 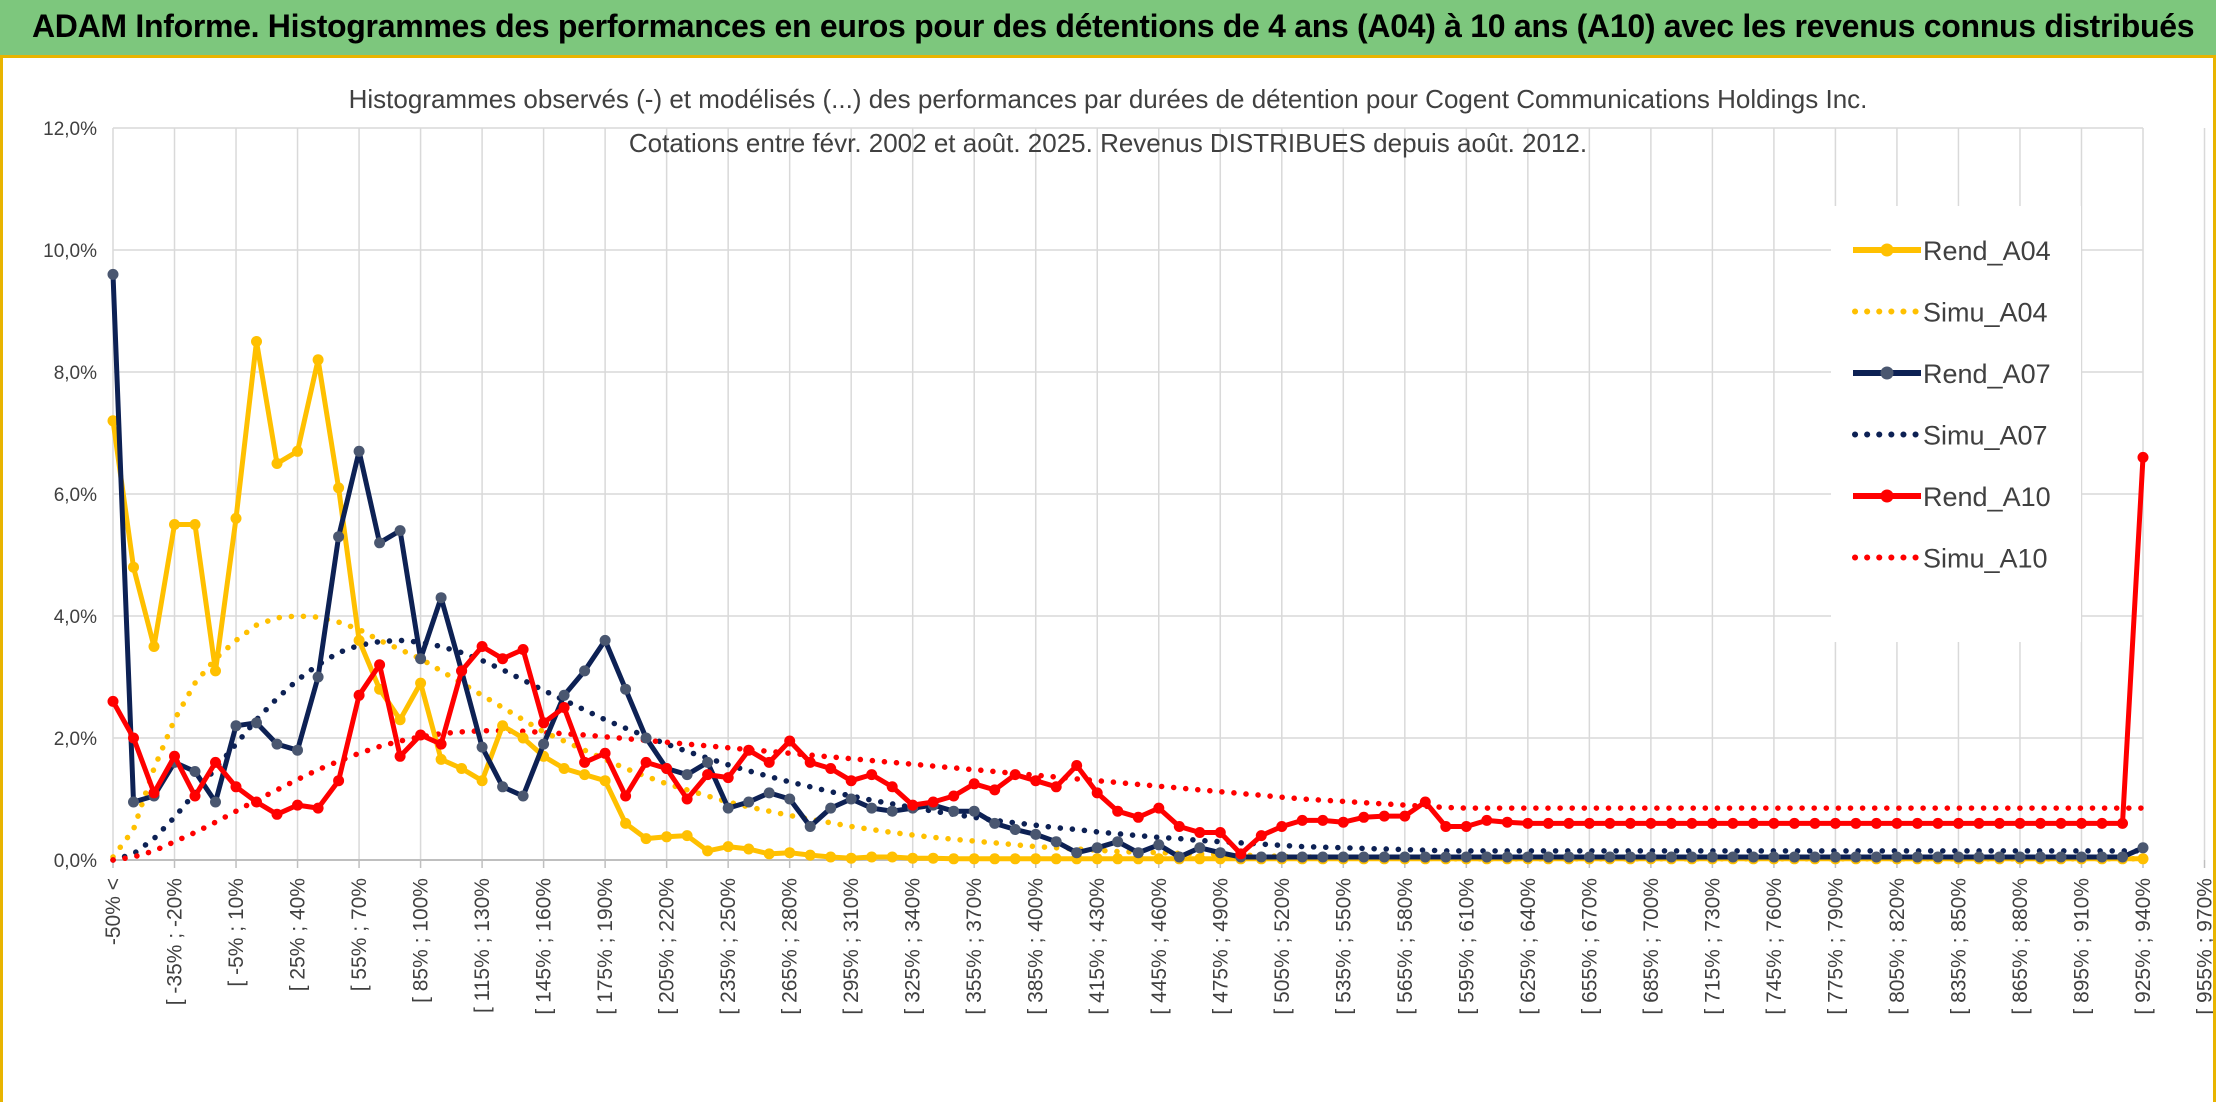 What do you see at coordinates (70, 129) in the screenshot?
I see `y-tick-label: 12,0%` at bounding box center [70, 129].